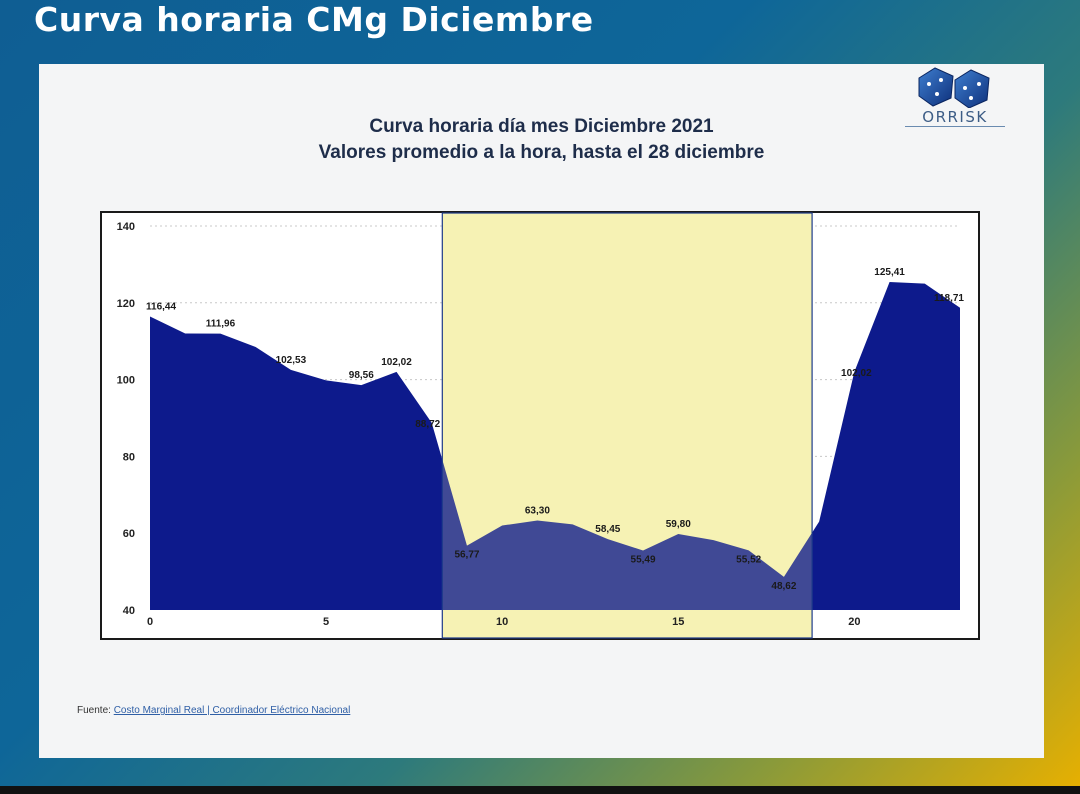 The height and width of the screenshot is (794, 1080). What do you see at coordinates (95, 710) in the screenshot?
I see `source-prefix: Fuente:` at bounding box center [95, 710].